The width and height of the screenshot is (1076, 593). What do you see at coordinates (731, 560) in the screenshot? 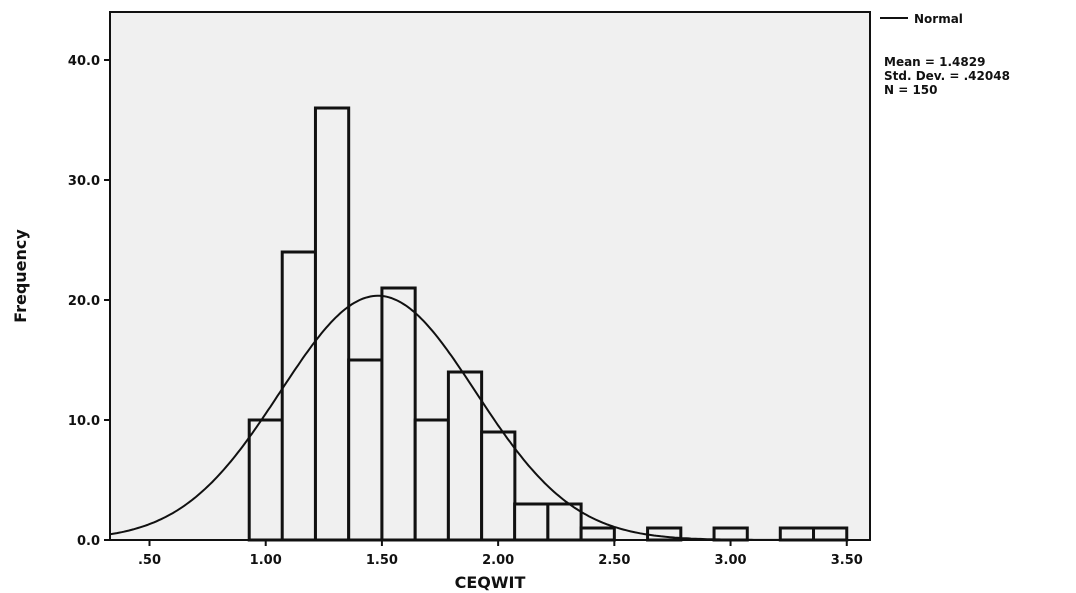
I see `x-tick-label: 3.00` at bounding box center [731, 560].